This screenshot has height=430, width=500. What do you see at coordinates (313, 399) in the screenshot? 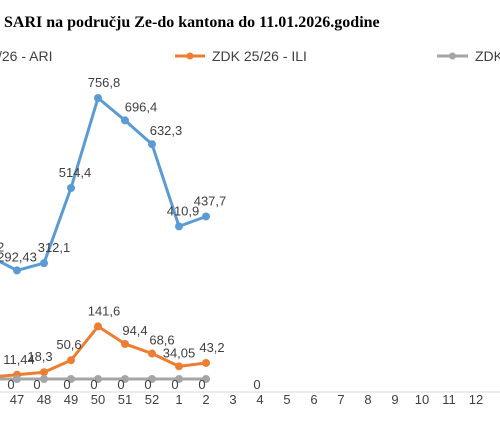
I see `x-tick-label: 6` at bounding box center [313, 399].